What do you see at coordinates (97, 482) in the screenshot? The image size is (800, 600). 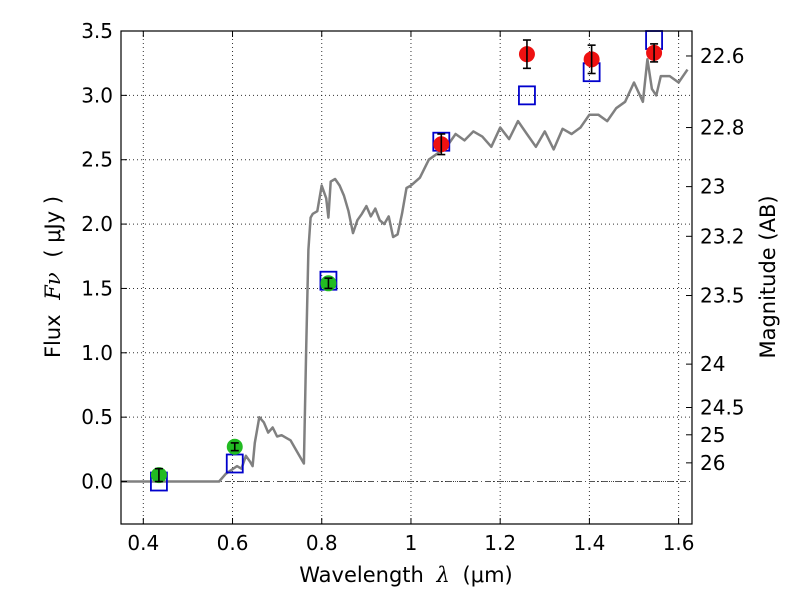 I see `y-tick-label: 0.0` at bounding box center [97, 482].